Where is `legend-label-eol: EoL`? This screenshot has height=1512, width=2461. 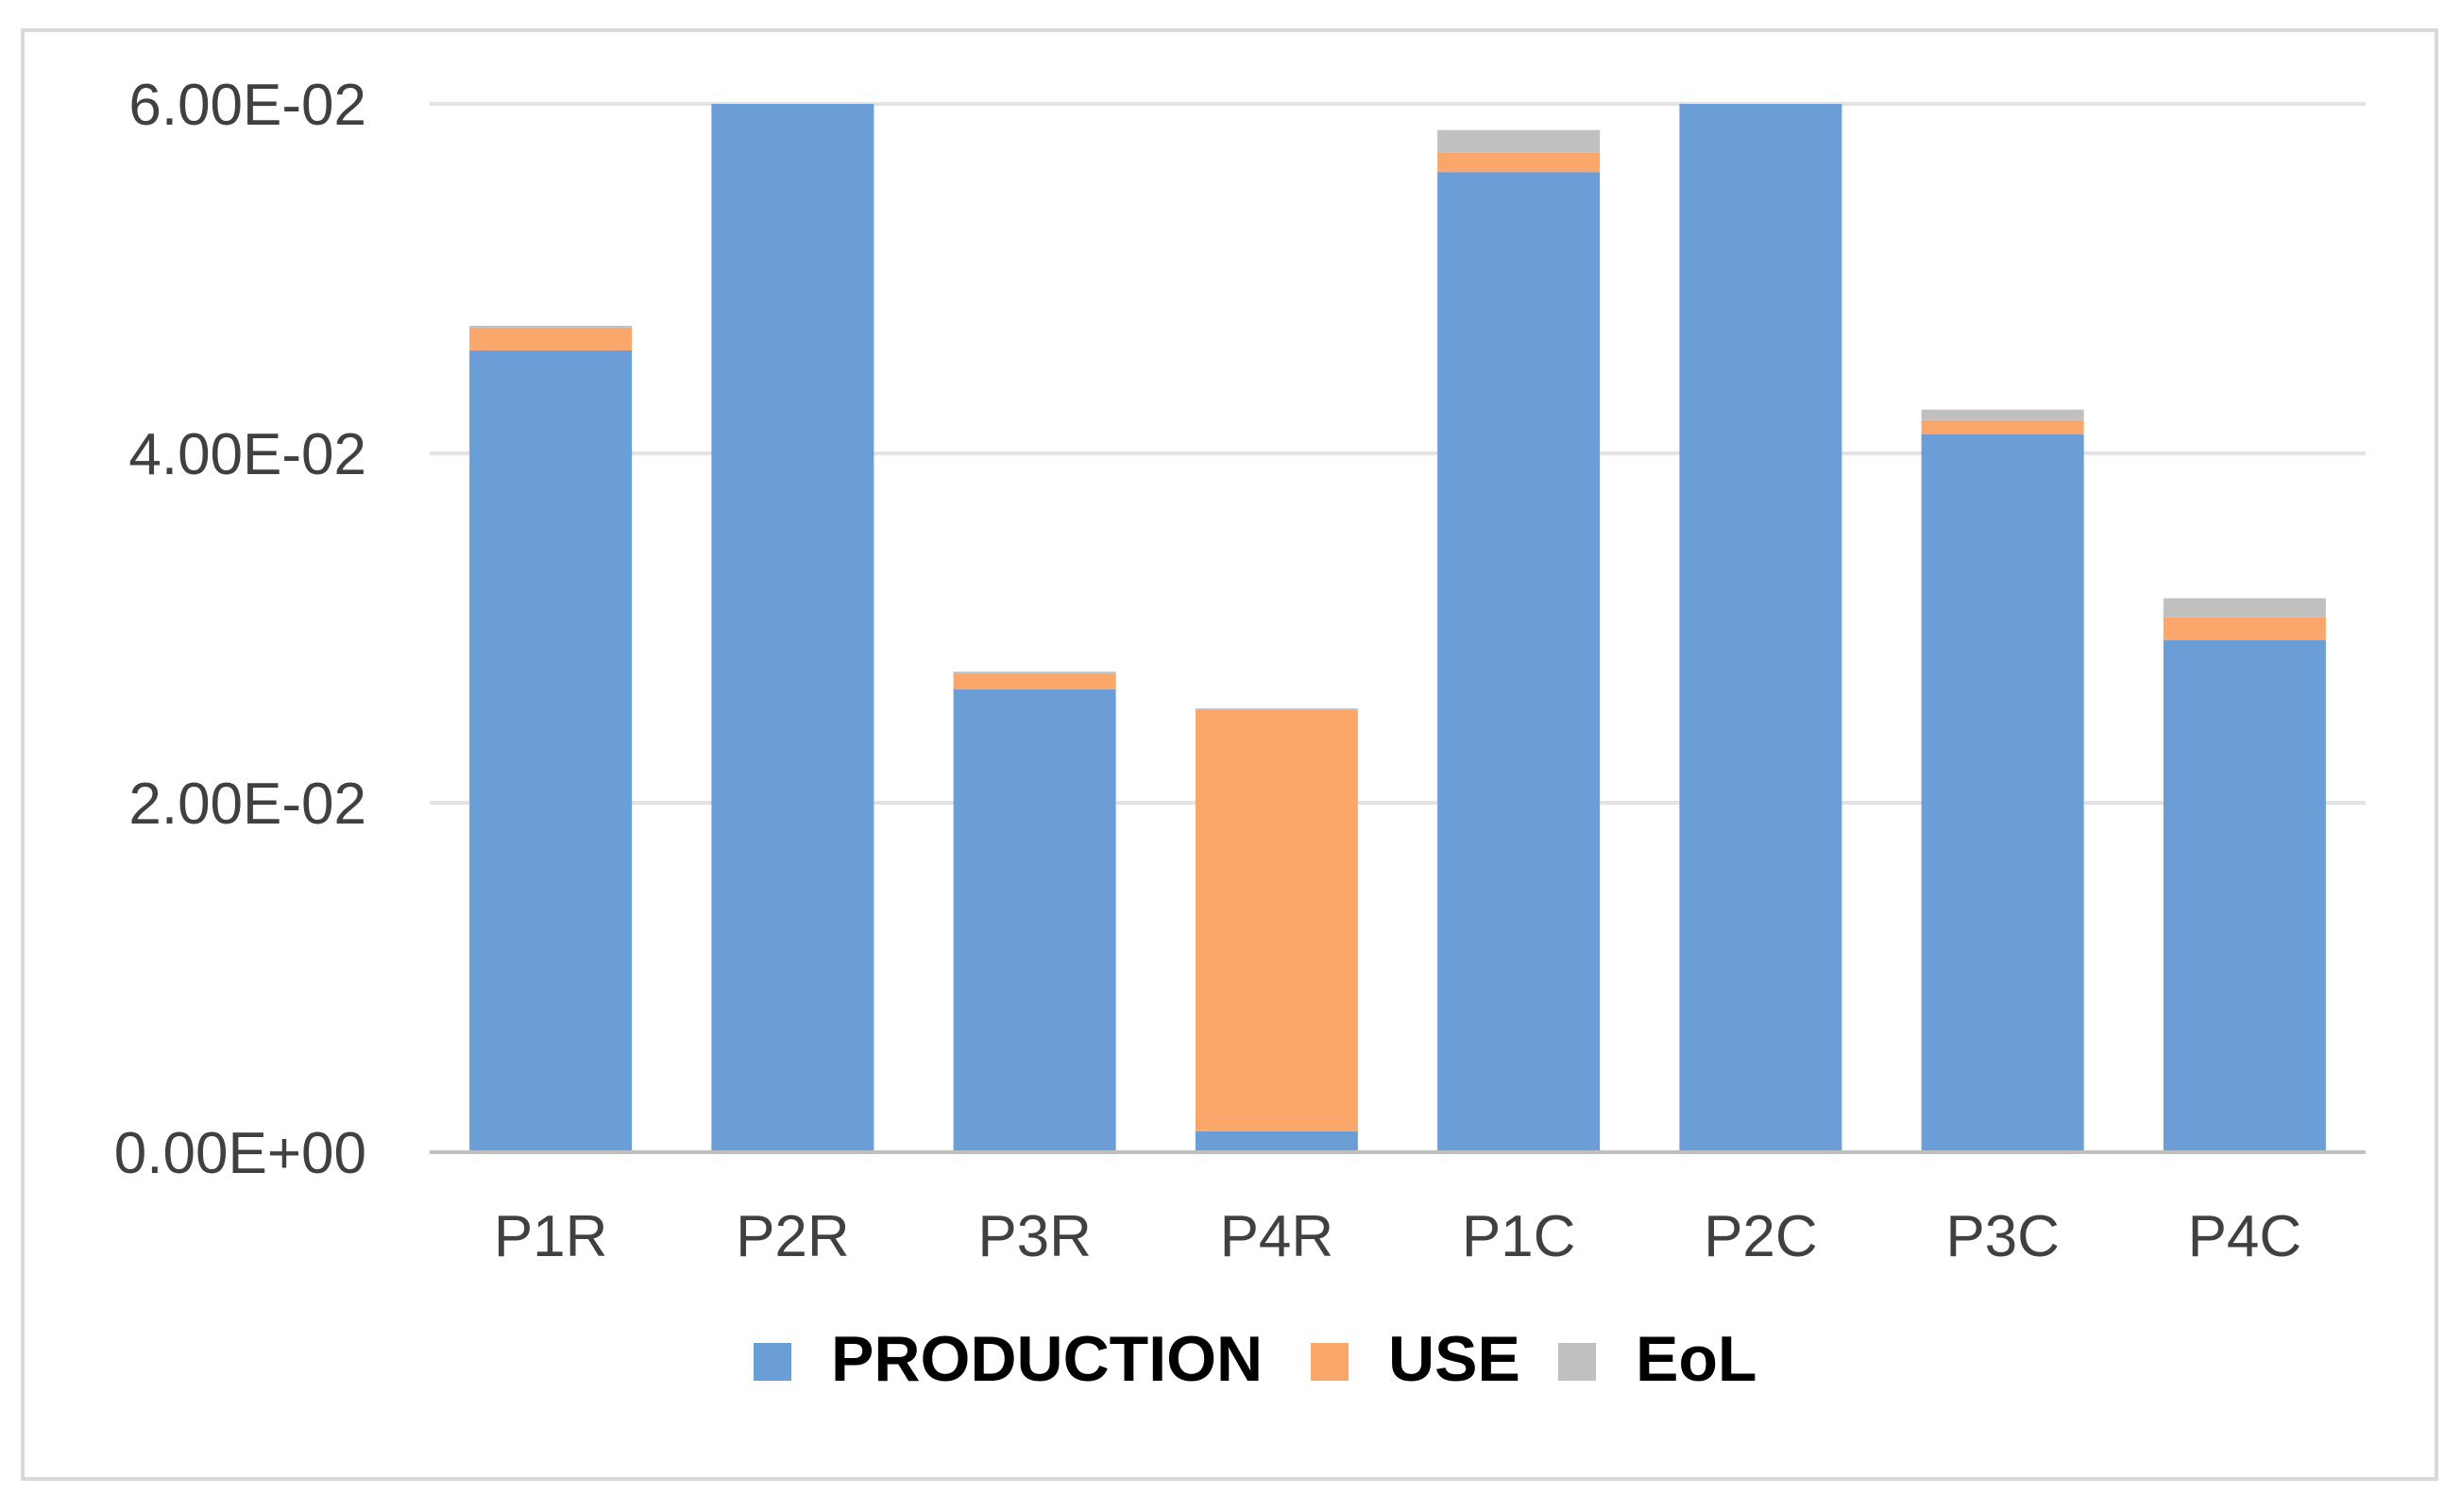 legend-label-eol: EoL is located at coordinates (1697, 1359).